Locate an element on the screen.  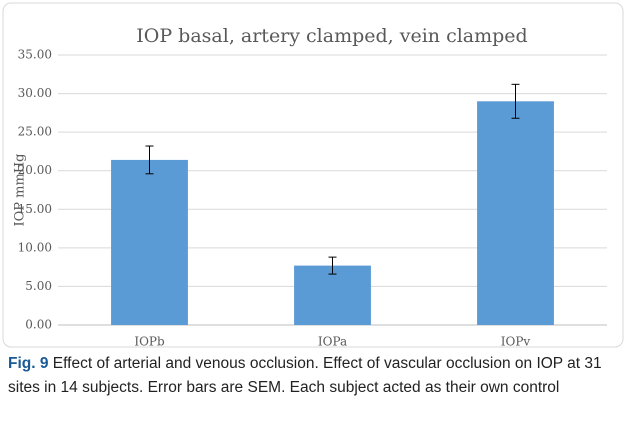
x-tick-label: IOPa is located at coordinates (332, 342).